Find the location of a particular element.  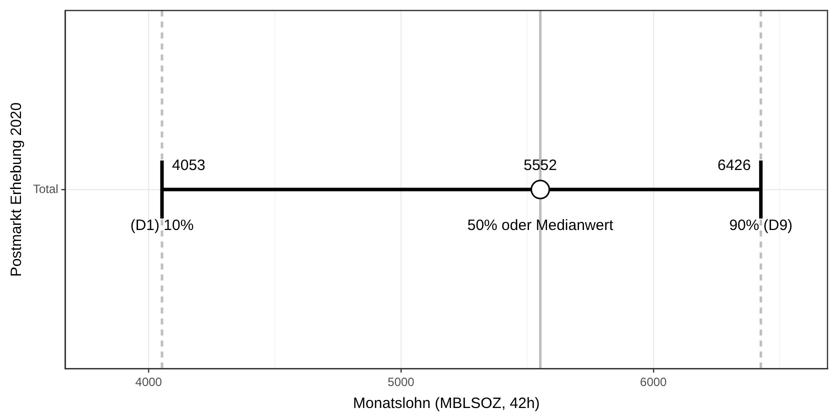

annotation: 6426 is located at coordinates (734, 165).